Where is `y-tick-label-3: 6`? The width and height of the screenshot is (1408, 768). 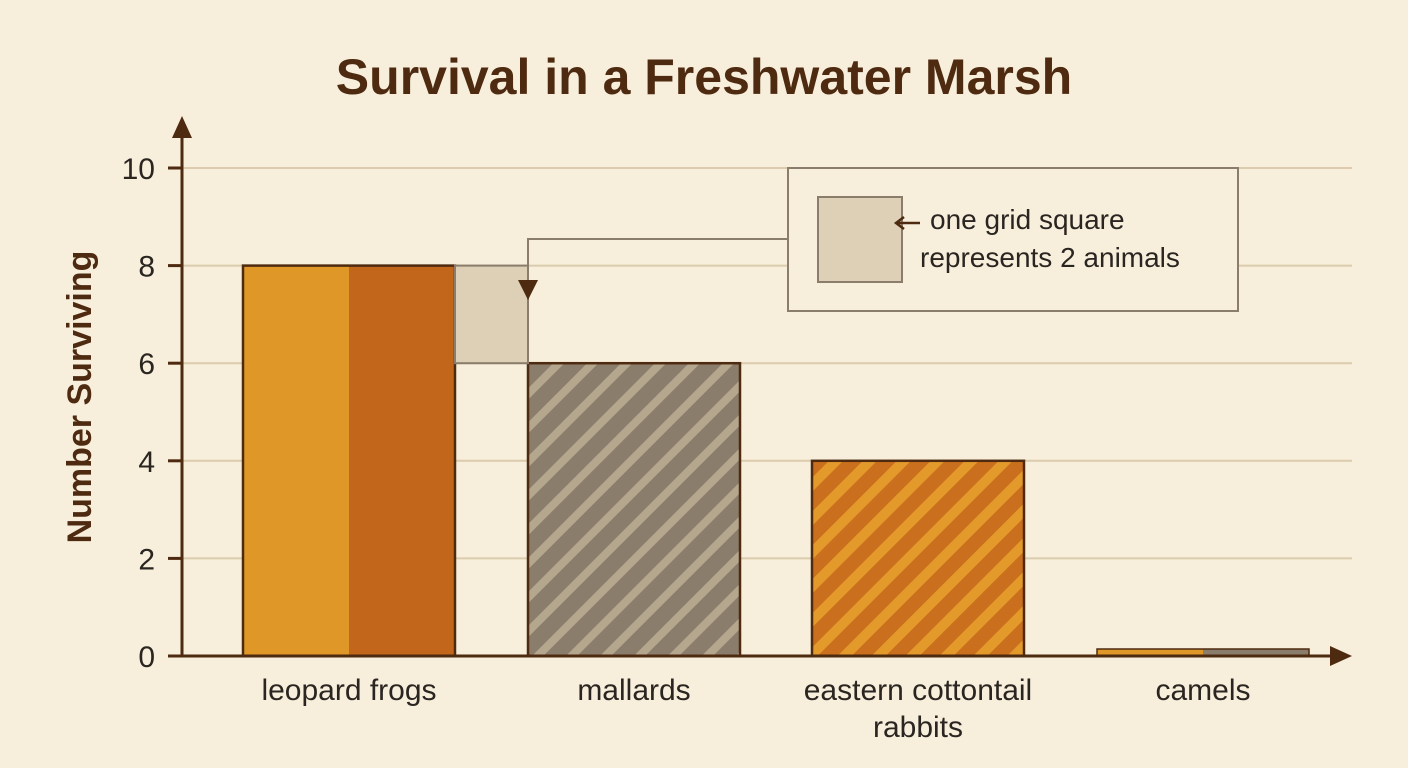
y-tick-label-3: 6 is located at coordinates (146, 364).